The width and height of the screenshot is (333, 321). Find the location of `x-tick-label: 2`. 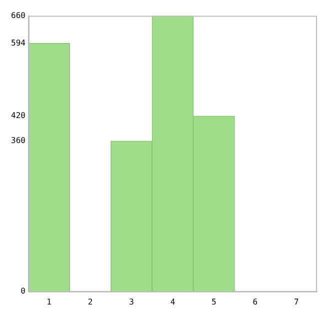

x-tick-label: 2 is located at coordinates (90, 301).